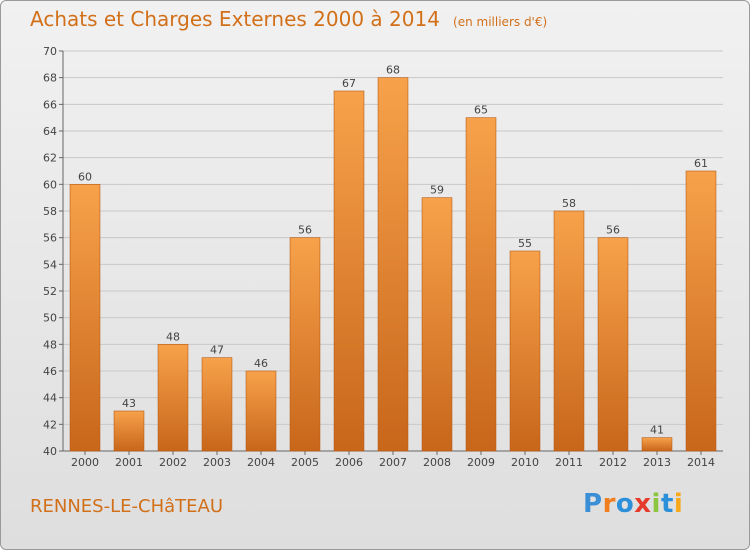 The height and width of the screenshot is (550, 750). What do you see at coordinates (50, 51) in the screenshot?
I see `y-tick-label: 70` at bounding box center [50, 51].